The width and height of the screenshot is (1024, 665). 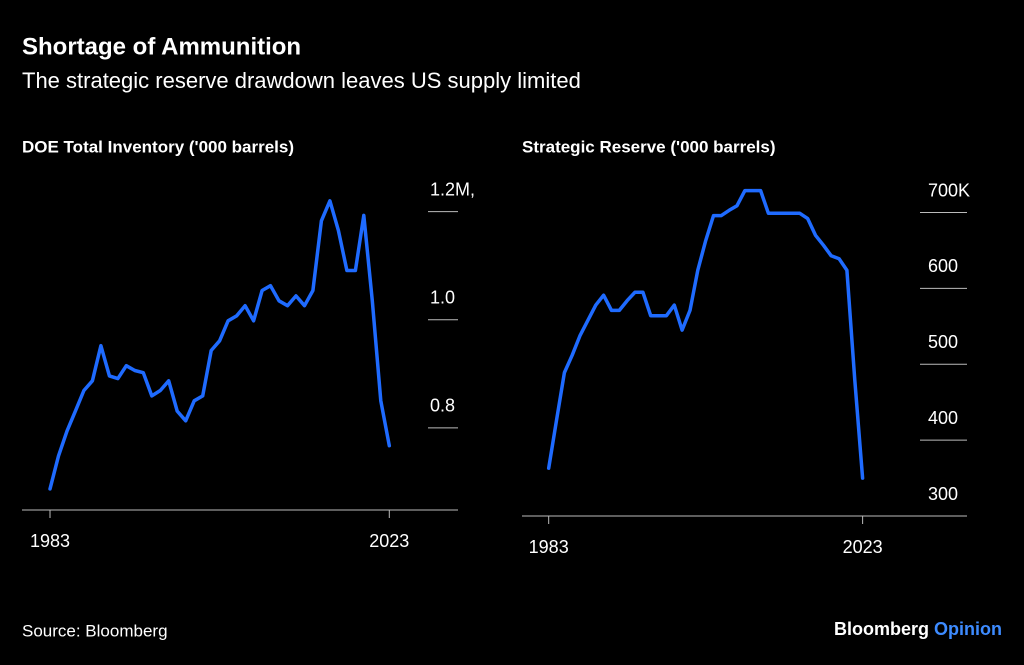 I want to click on panel-title: Strategic Reserve ('000 barrels), so click(x=649, y=146).